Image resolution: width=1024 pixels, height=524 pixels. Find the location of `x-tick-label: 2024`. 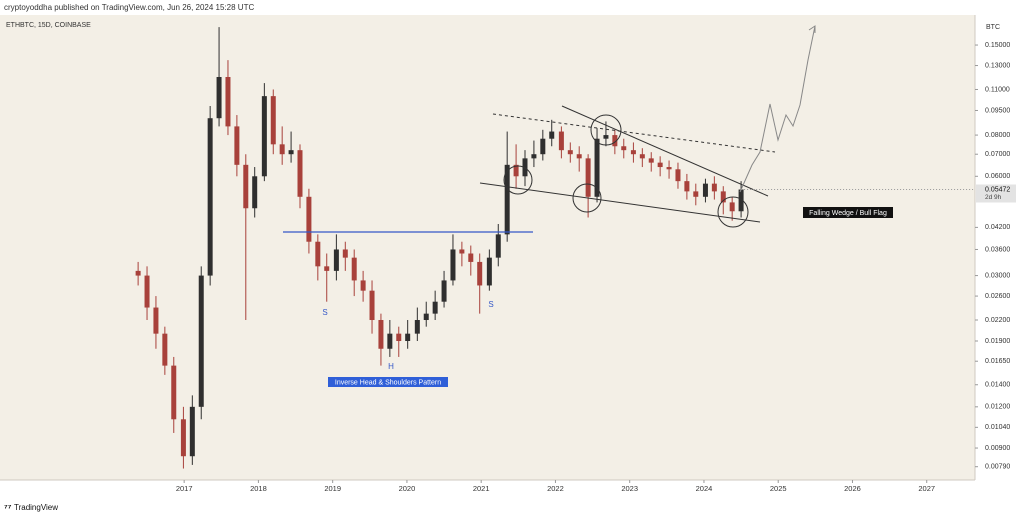

x-tick-label: 2024 is located at coordinates (704, 488).